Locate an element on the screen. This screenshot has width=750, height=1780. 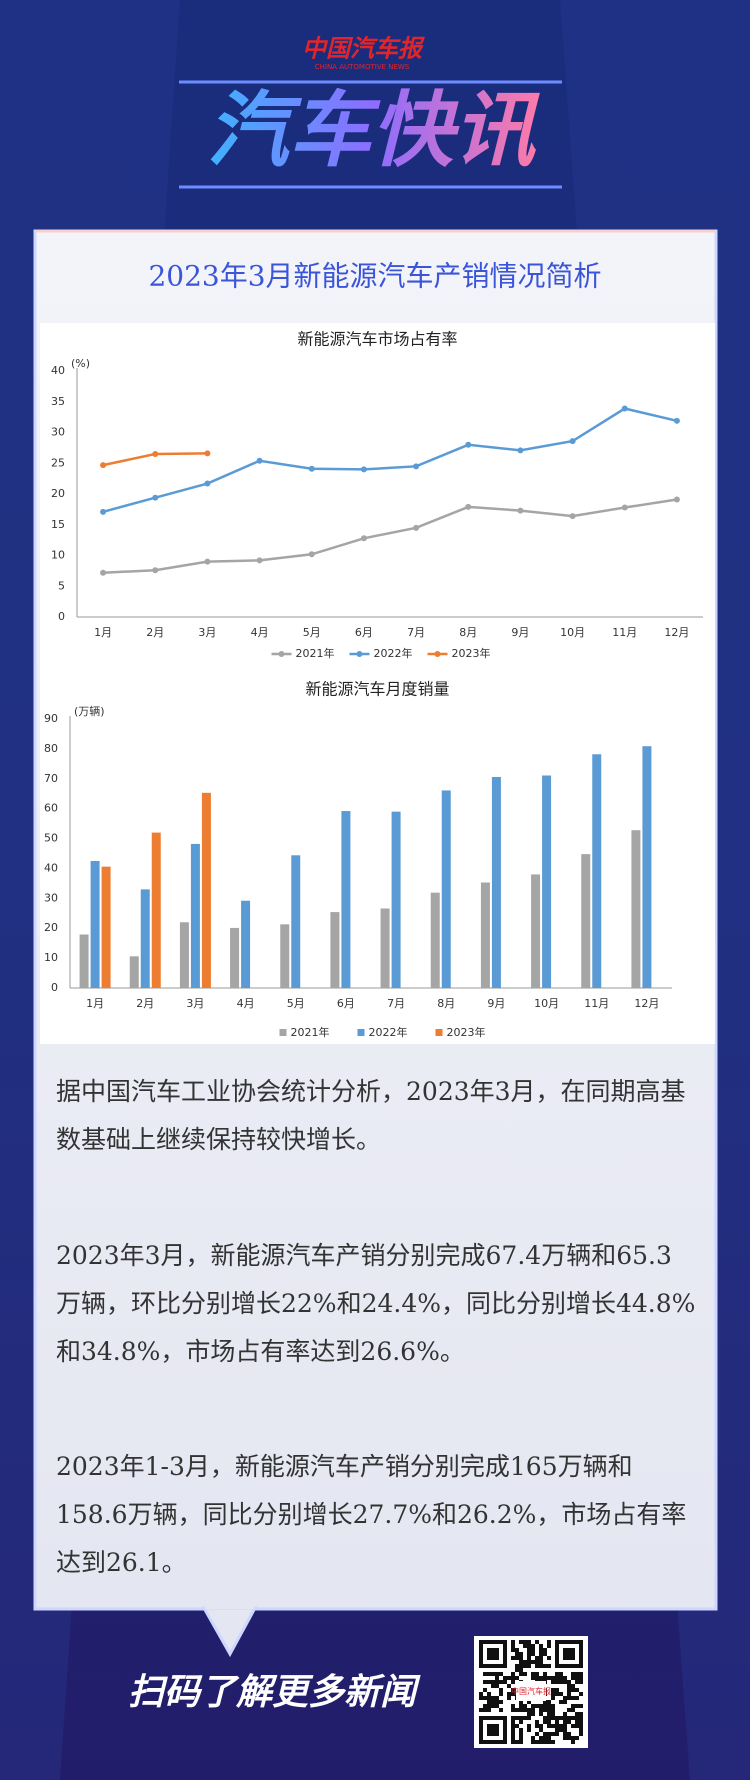
y-tick-label: 30 is located at coordinates (51, 897).